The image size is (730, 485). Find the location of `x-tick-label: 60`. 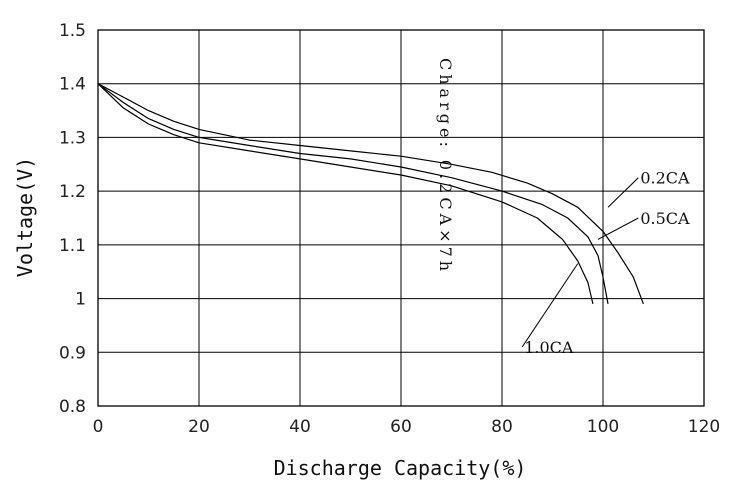

x-tick-label: 60 is located at coordinates (401, 427).